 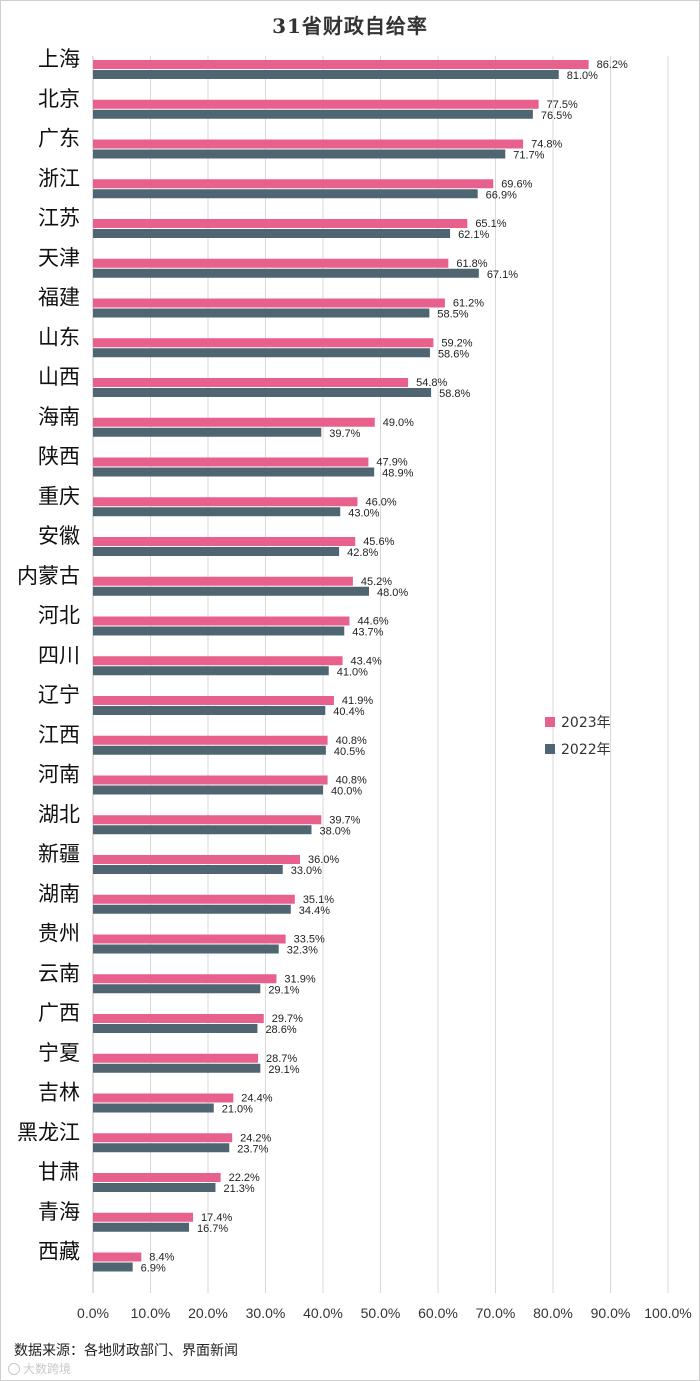 What do you see at coordinates (381, 502) in the screenshot?
I see `data-label-2023: 46.0%` at bounding box center [381, 502].